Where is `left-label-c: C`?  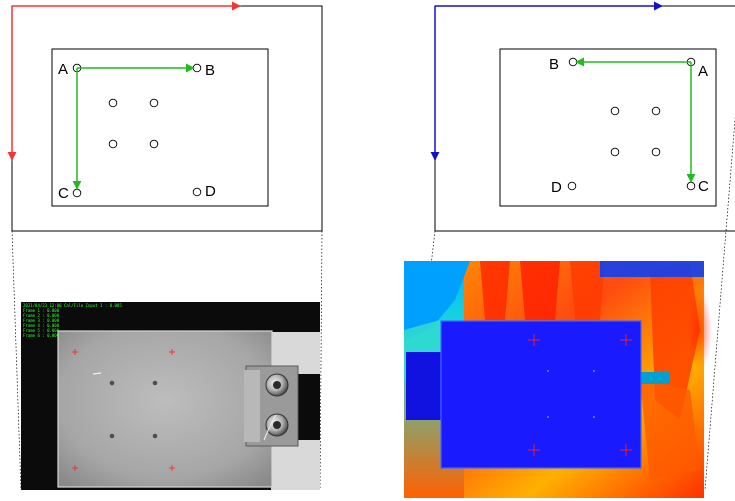 left-label-c: C is located at coordinates (63, 193).